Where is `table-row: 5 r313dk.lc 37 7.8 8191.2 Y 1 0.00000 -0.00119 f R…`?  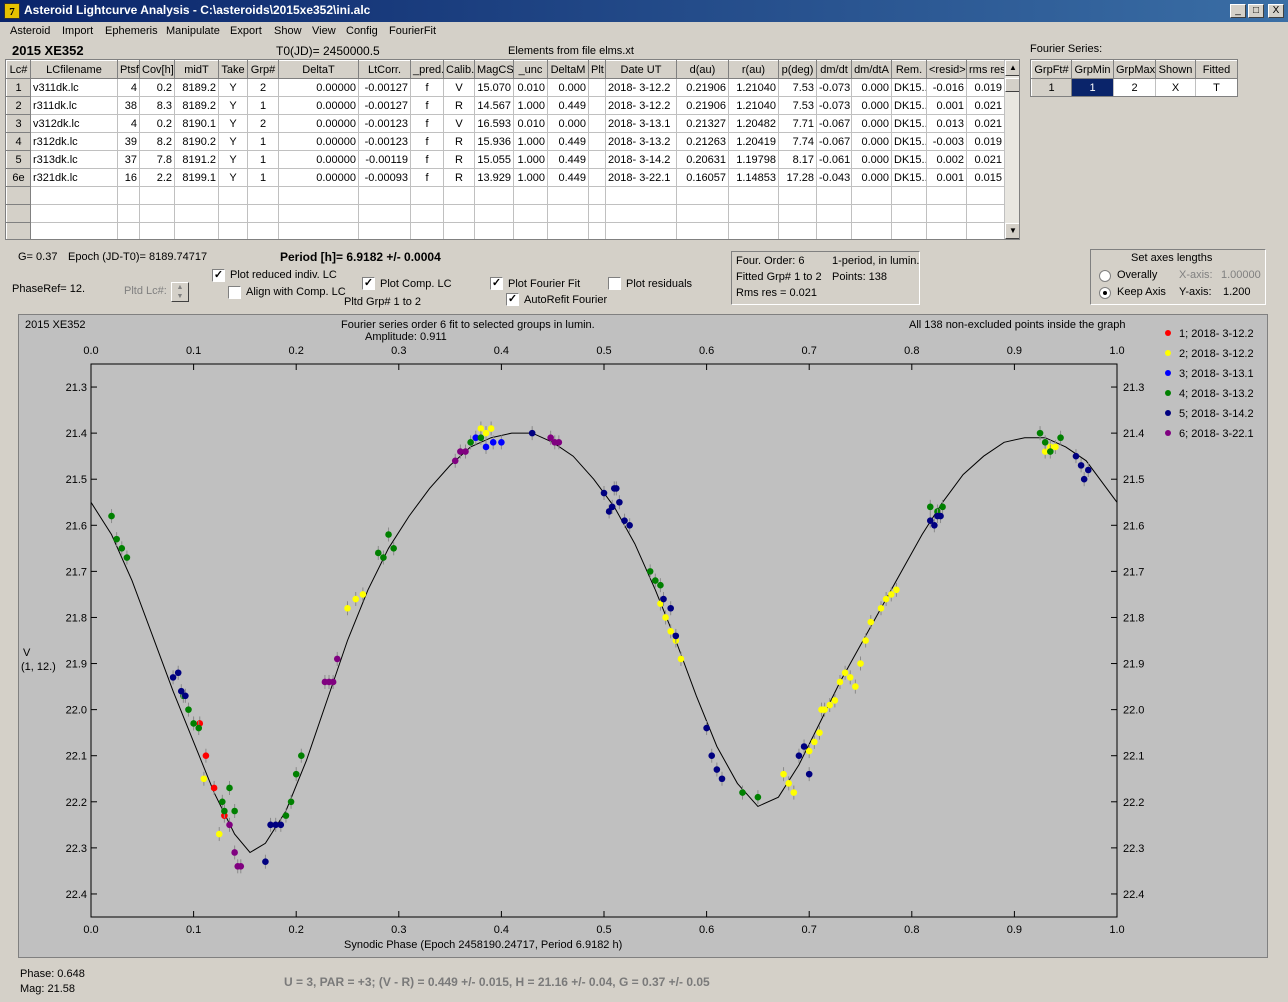
table-row: 5 r313dk.lc 37 7.8 8191.2 Y 1 0.00000 -0.00119 f R… is located at coordinates (505, 159).